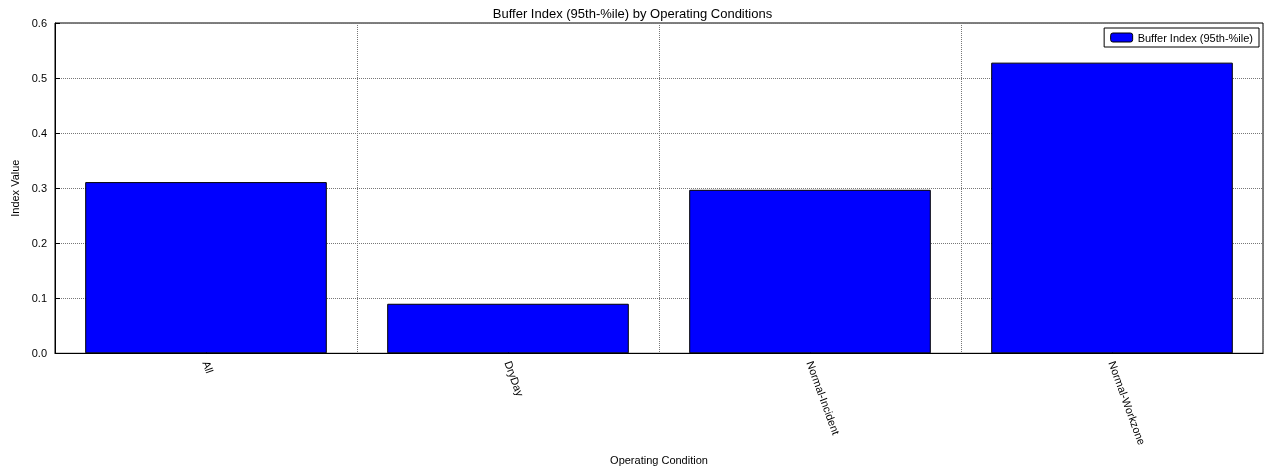 Image resolution: width=1265 pixels, height=470 pixels. What do you see at coordinates (208, 367) in the screenshot?
I see `x-tick-label: All` at bounding box center [208, 367].